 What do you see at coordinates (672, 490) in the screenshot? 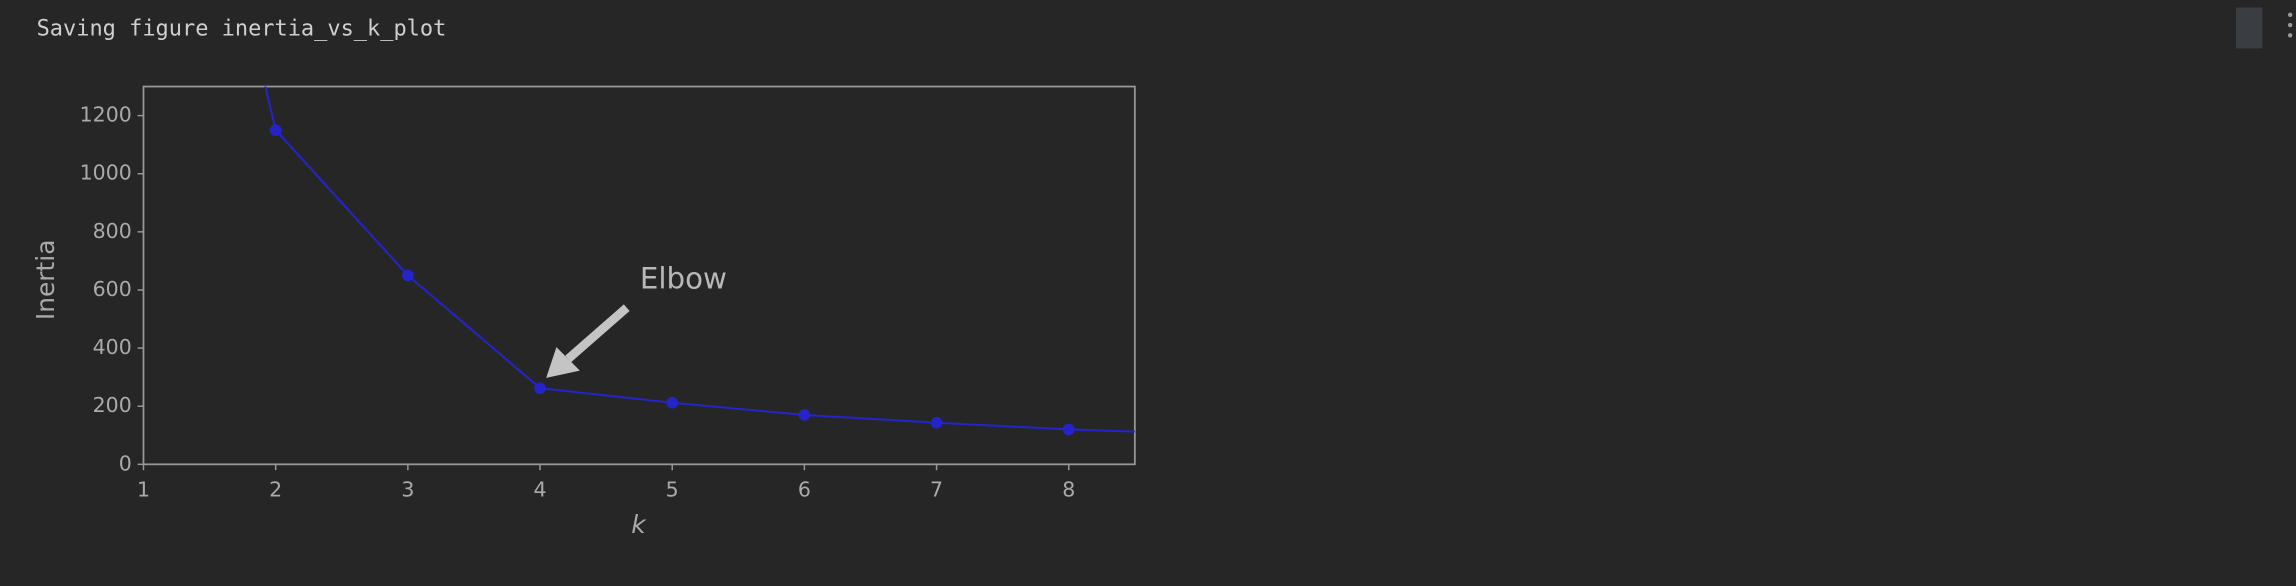
I see `x-tick-label: 5` at bounding box center [672, 490].